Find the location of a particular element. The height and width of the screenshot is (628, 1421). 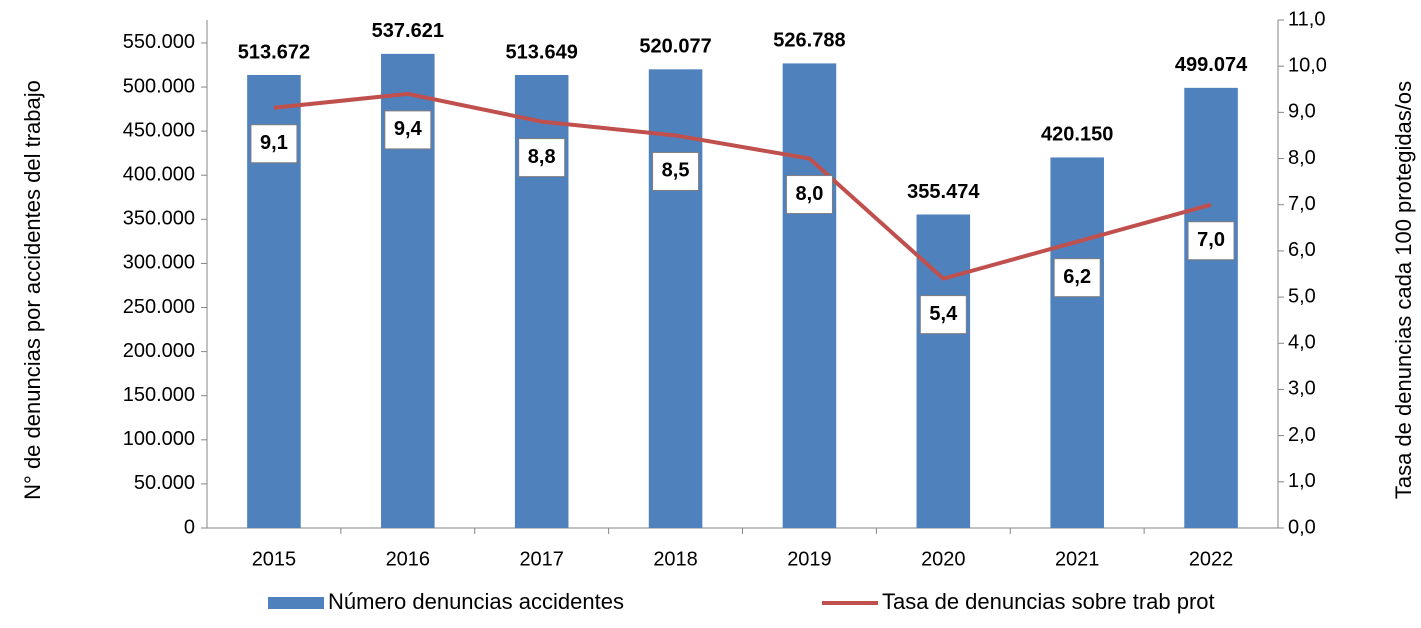

data-label: 9,4 is located at coordinates (408, 129).